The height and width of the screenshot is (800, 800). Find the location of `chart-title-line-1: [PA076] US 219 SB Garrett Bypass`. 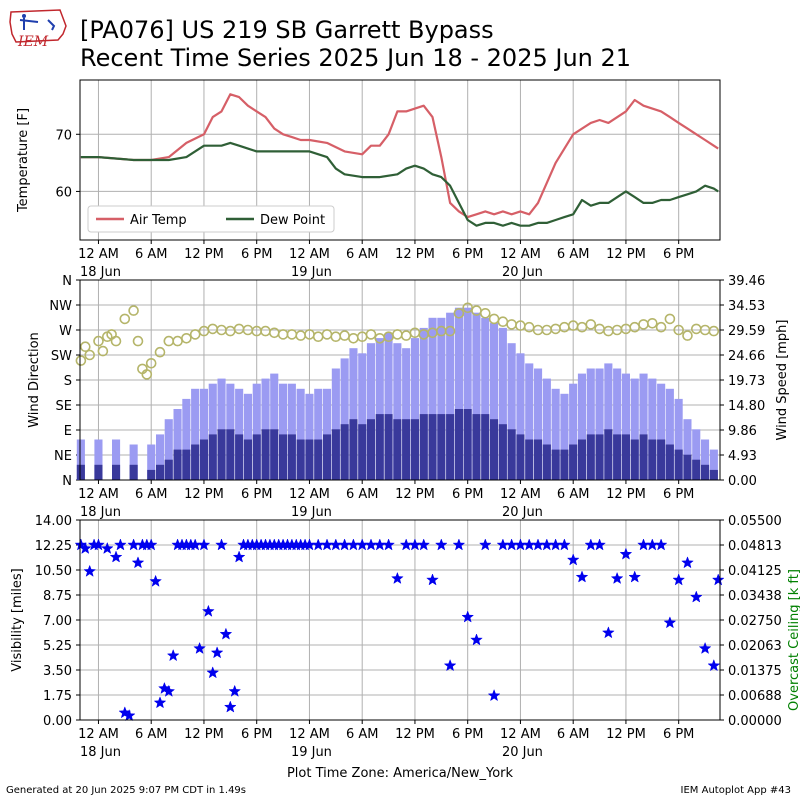

chart-title-line-1: [PA076] US 219 SB Garrett Bypass is located at coordinates (287, 30).